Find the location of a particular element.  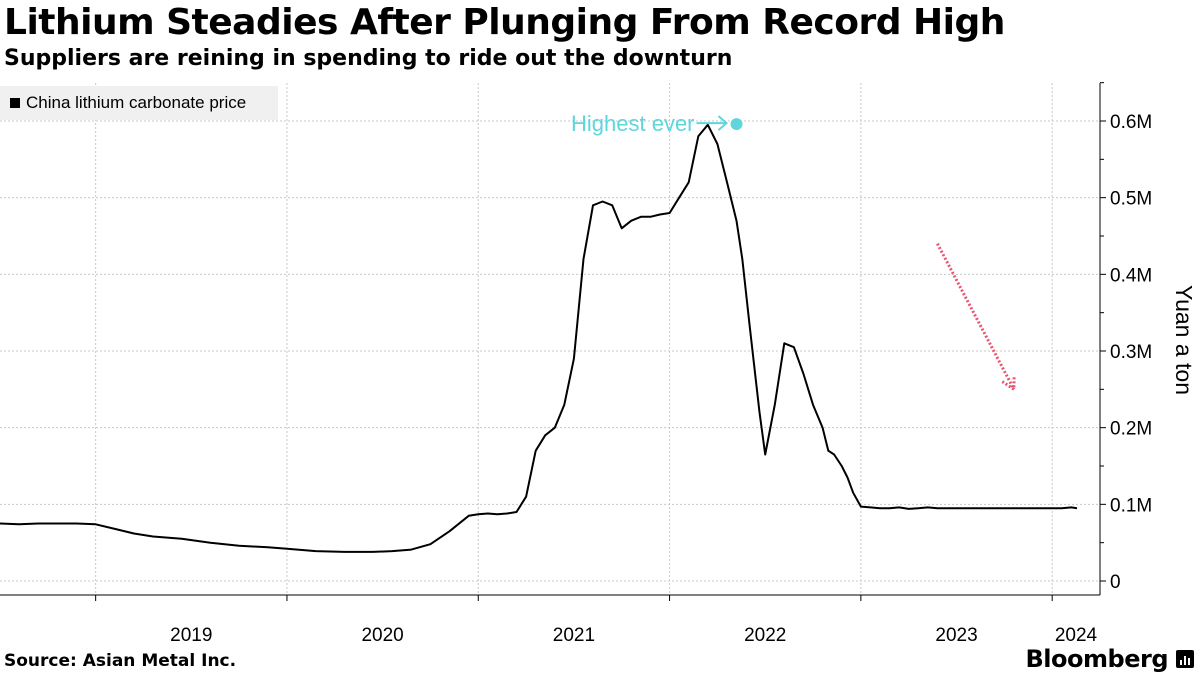

peak-label: Highest ever is located at coordinates (633, 123).